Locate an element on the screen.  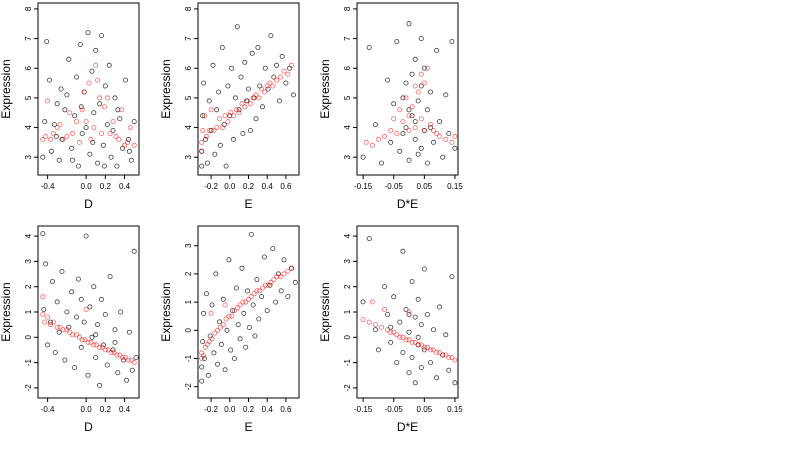
x-tick-label: 0.2 is located at coordinates (106, 186).